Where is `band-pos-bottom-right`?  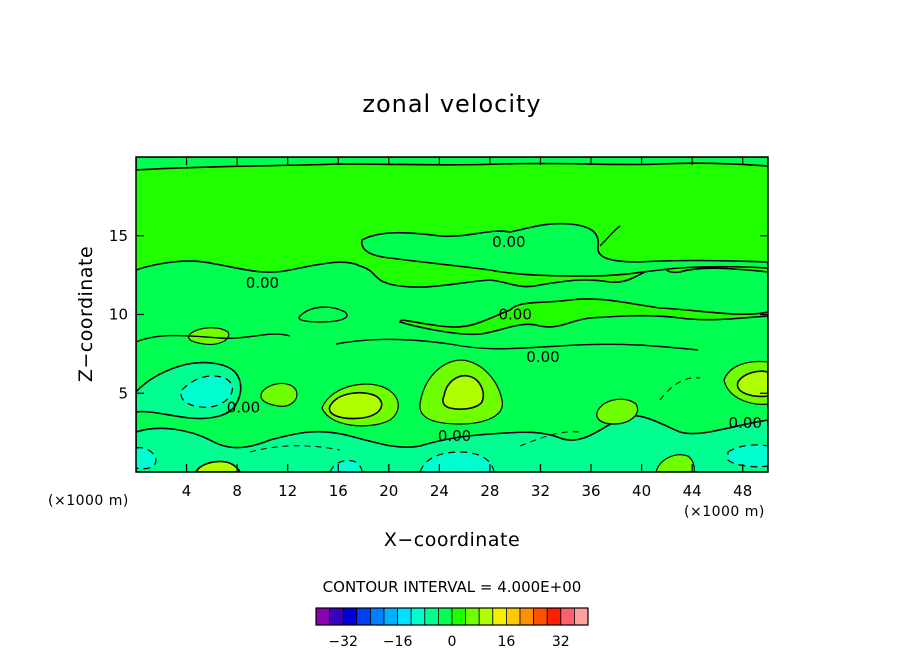 band-pos-bottom-right is located at coordinates (675, 463).